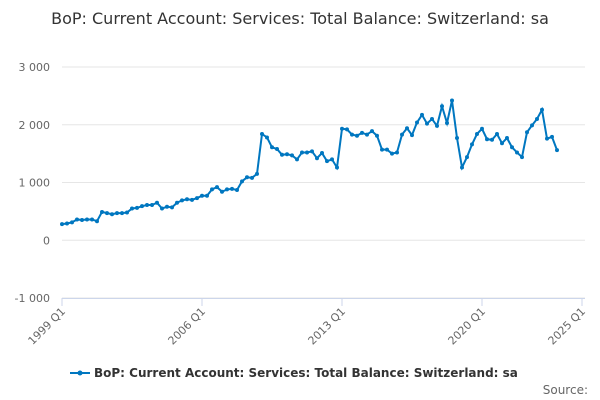 Image resolution: width=600 pixels, height=400 pixels. What do you see at coordinates (47, 326) in the screenshot?
I see `x-tick-label: 1999 Q1` at bounding box center [47, 326].